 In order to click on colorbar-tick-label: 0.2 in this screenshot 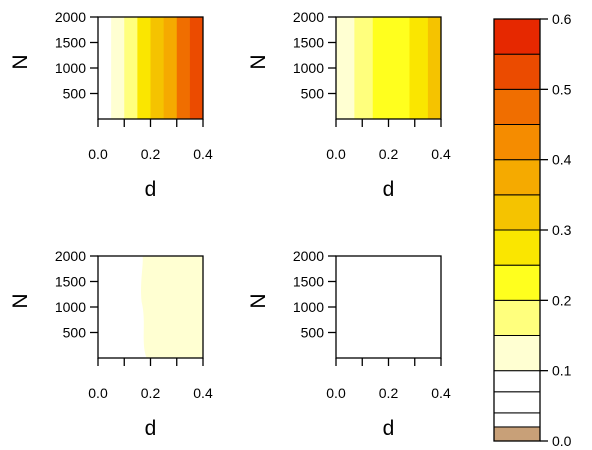, I will do `click(562, 300)`.